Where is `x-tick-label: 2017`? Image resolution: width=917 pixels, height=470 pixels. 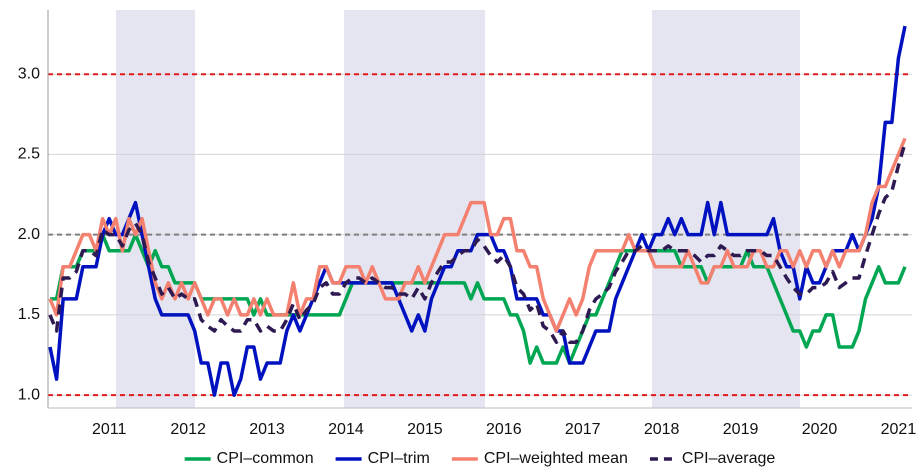
x-tick-label: 2017 is located at coordinates (583, 429).